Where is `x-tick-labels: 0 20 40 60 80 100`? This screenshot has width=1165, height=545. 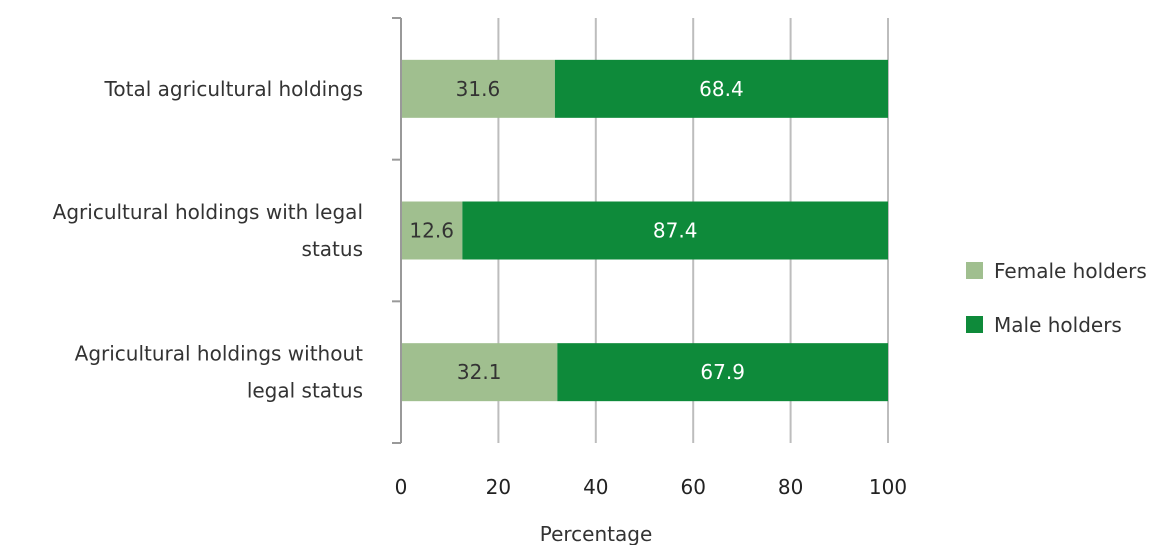 x-tick-labels: 0 20 40 60 80 100 is located at coordinates (651, 487).